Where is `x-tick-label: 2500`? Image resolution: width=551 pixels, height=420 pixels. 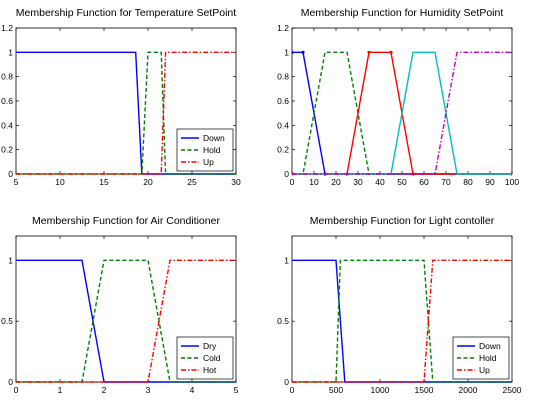 x-tick-label: 2500 is located at coordinates (512, 390).